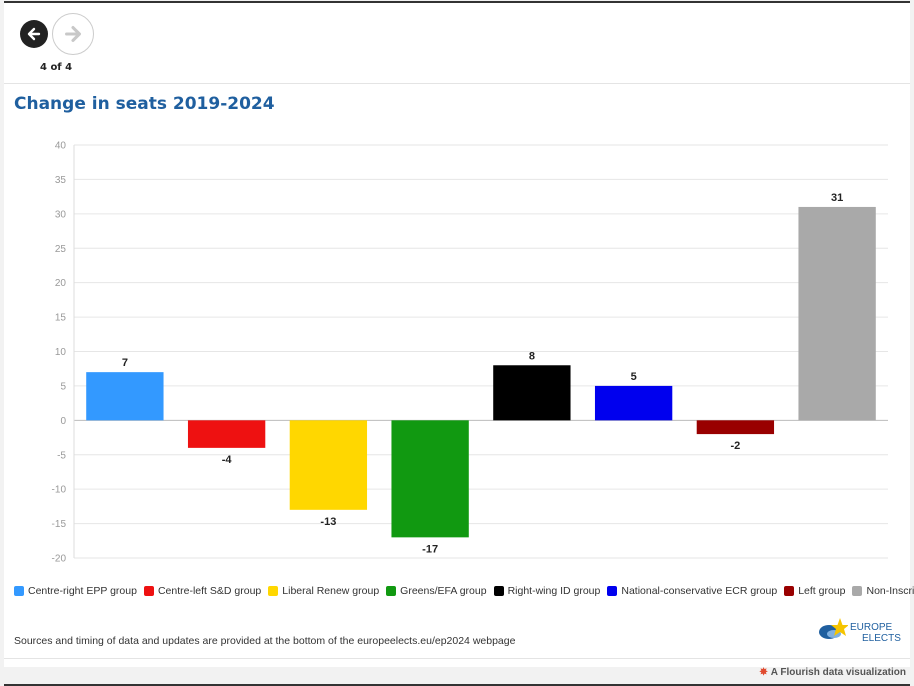  What do you see at coordinates (61, 180) in the screenshot?
I see `y-tick-label: 35` at bounding box center [61, 180].